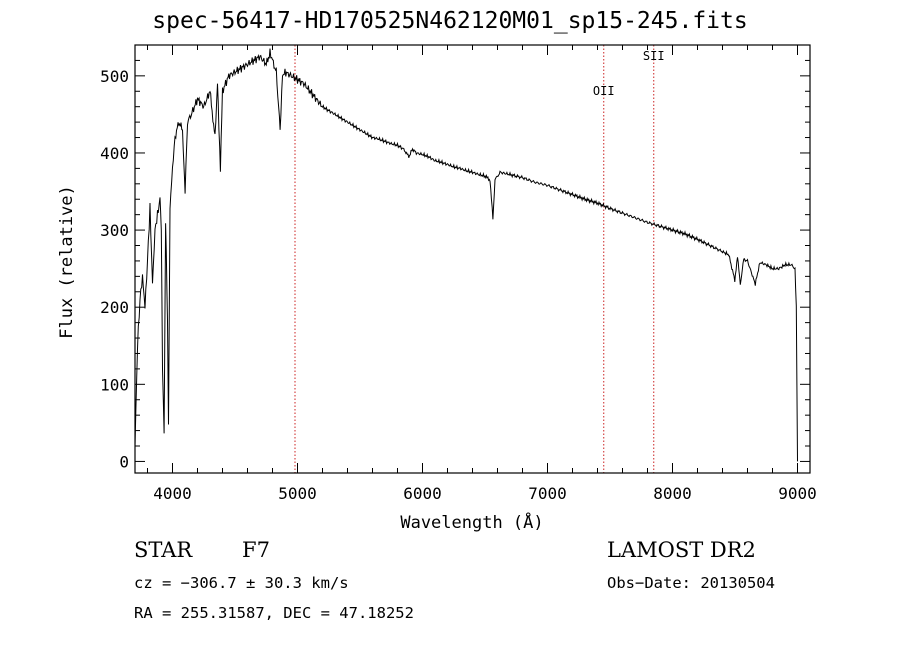  Describe the element at coordinates (114, 230) in the screenshot. I see `y-tick-label: 300` at that location.